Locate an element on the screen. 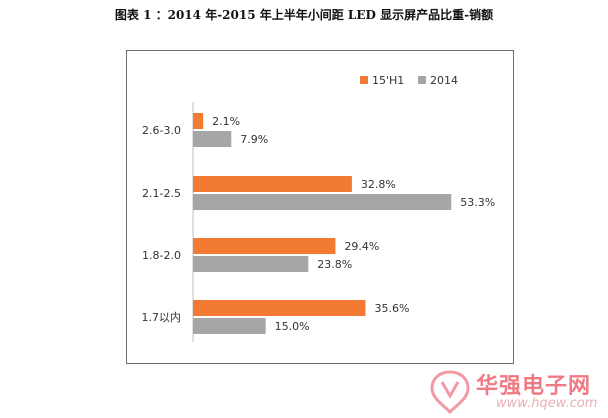 This screenshot has height=418, width=608. watermark-brand: 华强电子网 is located at coordinates (534, 386).